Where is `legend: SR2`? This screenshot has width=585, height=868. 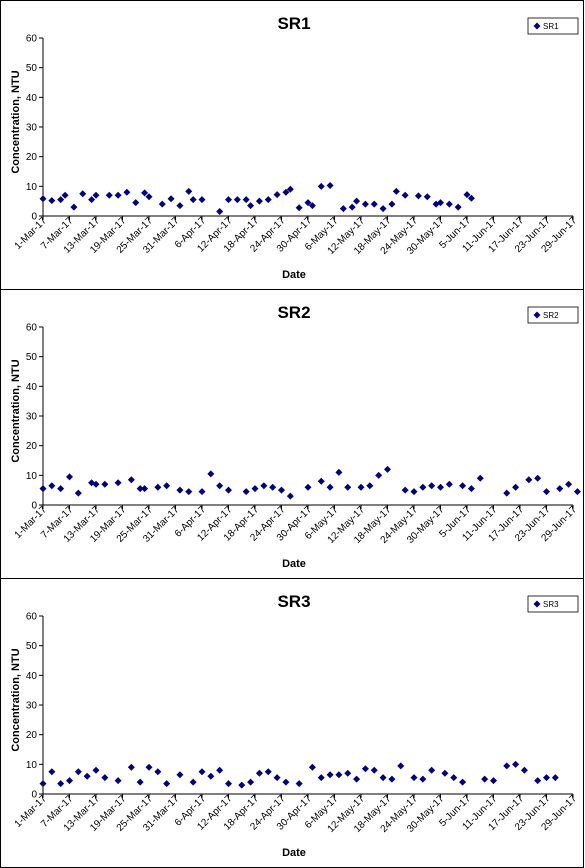
legend: SR2 is located at coordinates (553, 315).